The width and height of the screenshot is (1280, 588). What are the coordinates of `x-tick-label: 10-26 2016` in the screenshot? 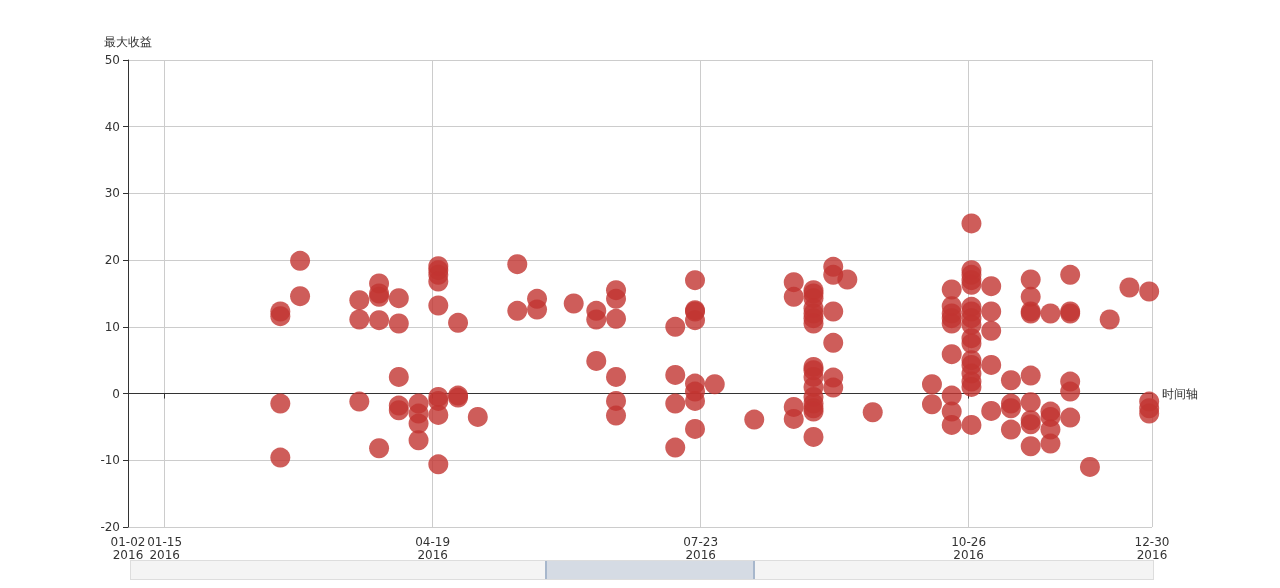 It's located at (969, 548).